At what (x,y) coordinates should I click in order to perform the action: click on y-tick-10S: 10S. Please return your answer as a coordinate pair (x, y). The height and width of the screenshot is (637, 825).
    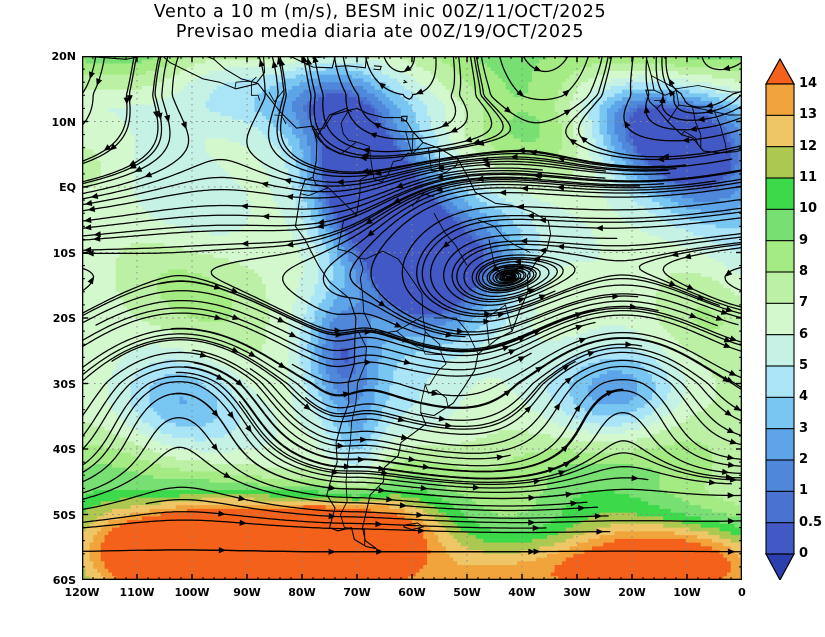
    Looking at the image, I should click on (64, 253).